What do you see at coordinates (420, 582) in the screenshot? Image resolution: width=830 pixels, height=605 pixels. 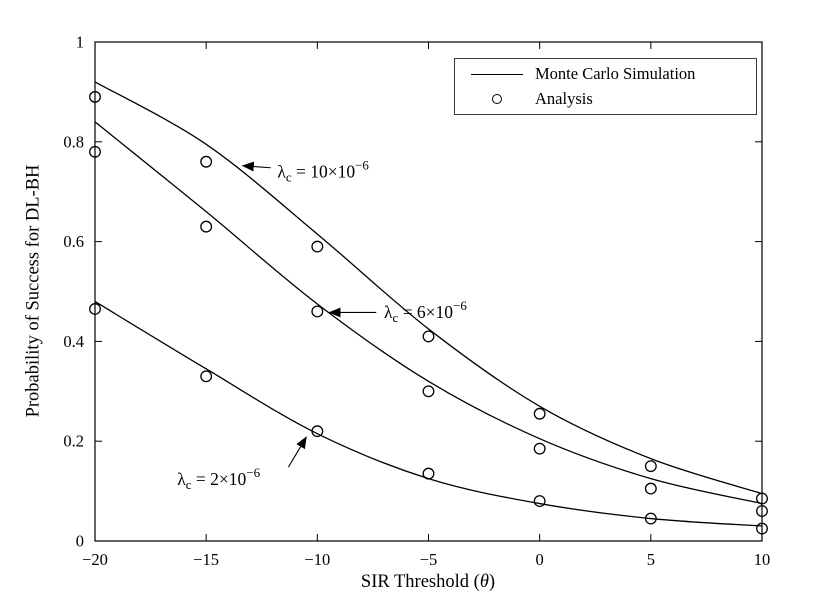 I see `x-axis-label-prefix: SIR Threshold (` at bounding box center [420, 582].